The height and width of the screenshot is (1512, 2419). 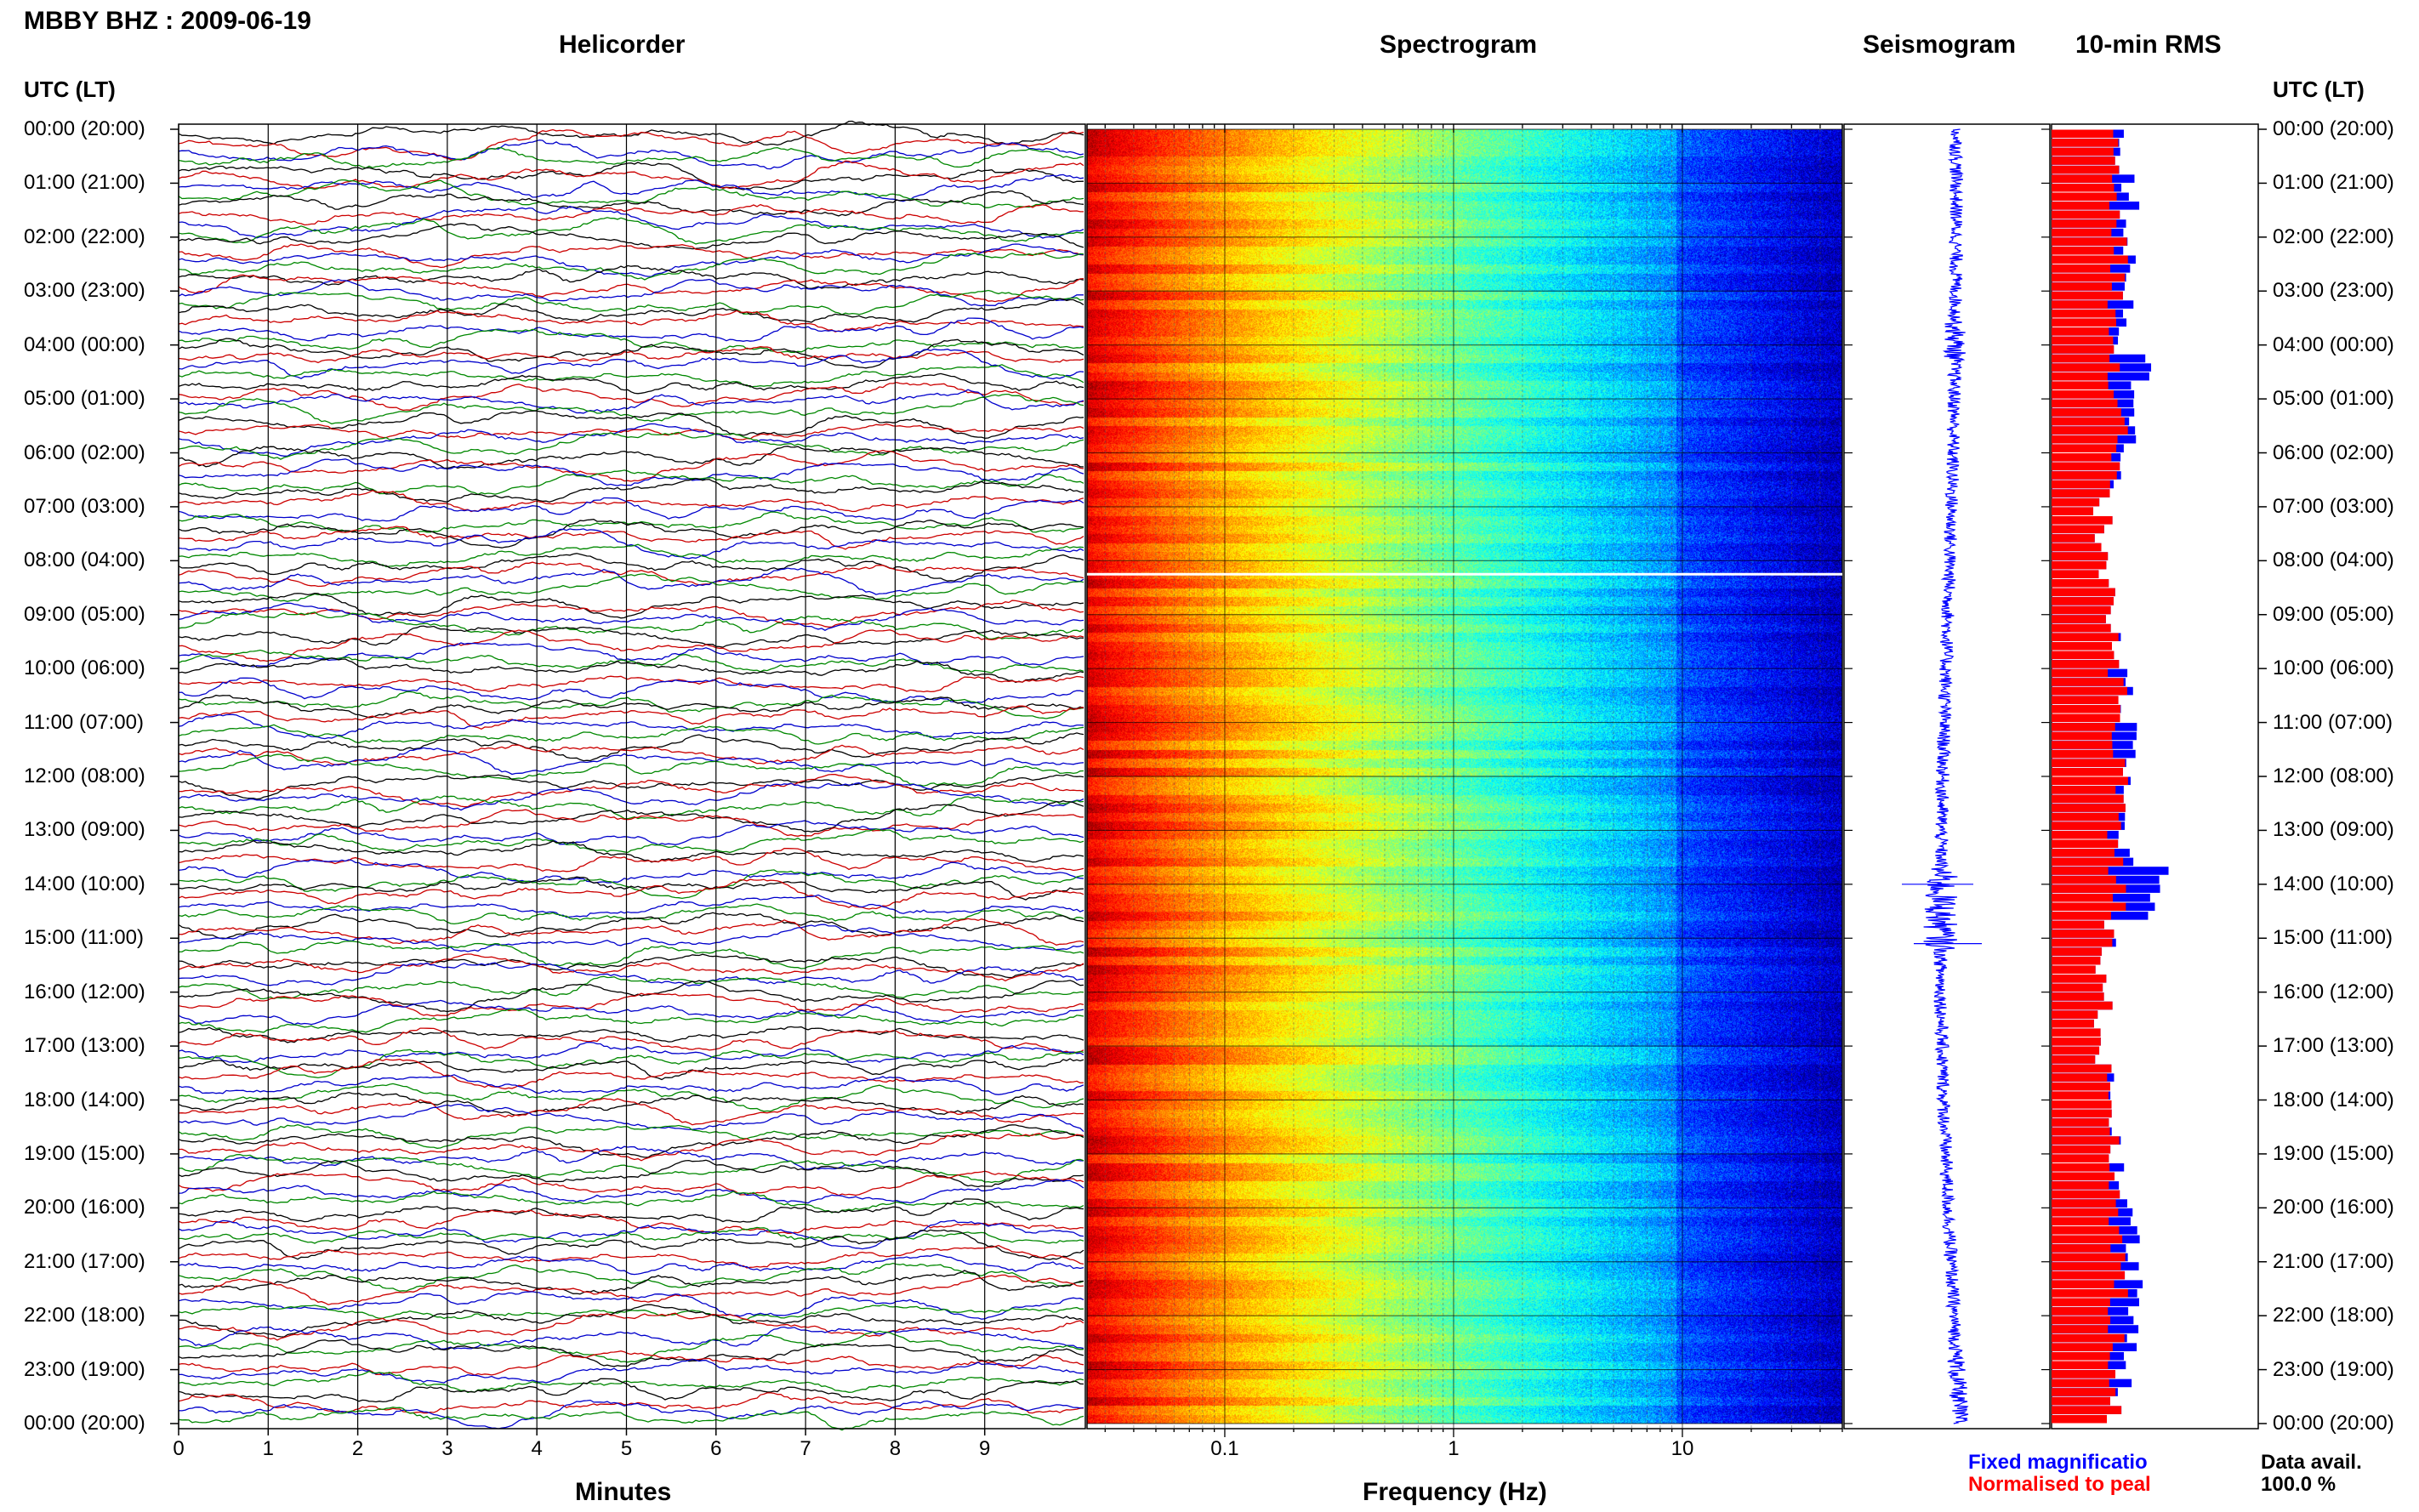 I want to click on hour-label-left: 07:00 (03:00), so click(x=84, y=506).